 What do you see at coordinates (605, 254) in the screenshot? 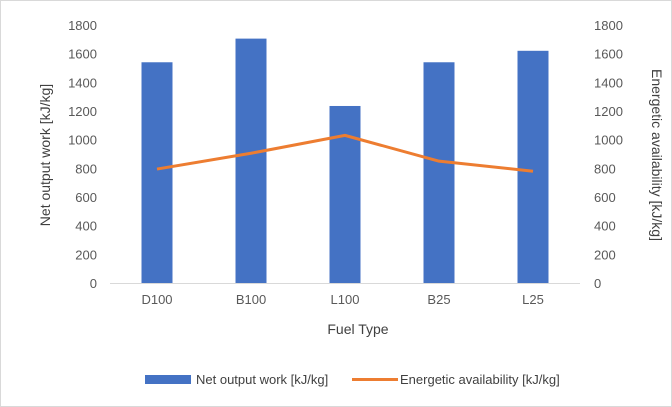
I see `y2-tick-label: 200` at bounding box center [605, 254].